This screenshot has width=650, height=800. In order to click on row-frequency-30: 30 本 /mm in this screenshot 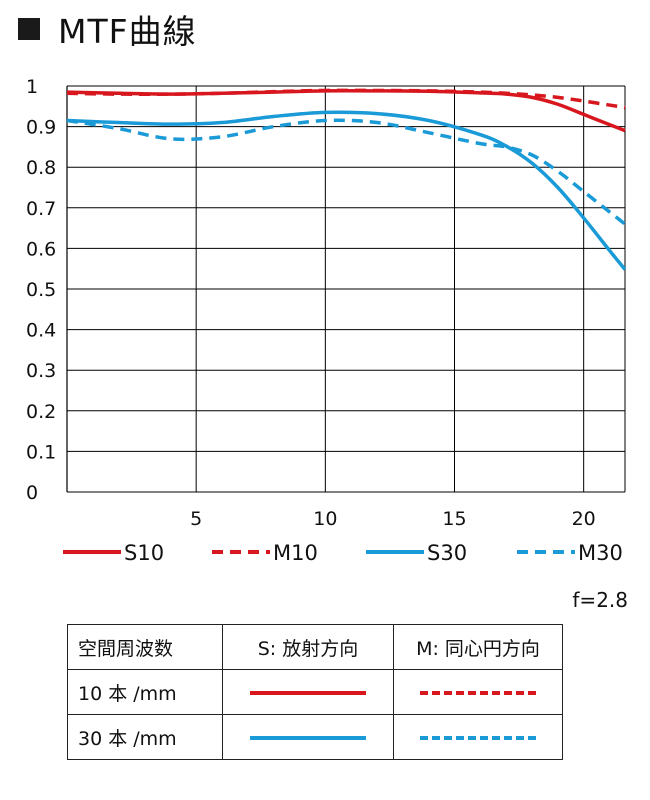, I will do `click(145, 737)`.